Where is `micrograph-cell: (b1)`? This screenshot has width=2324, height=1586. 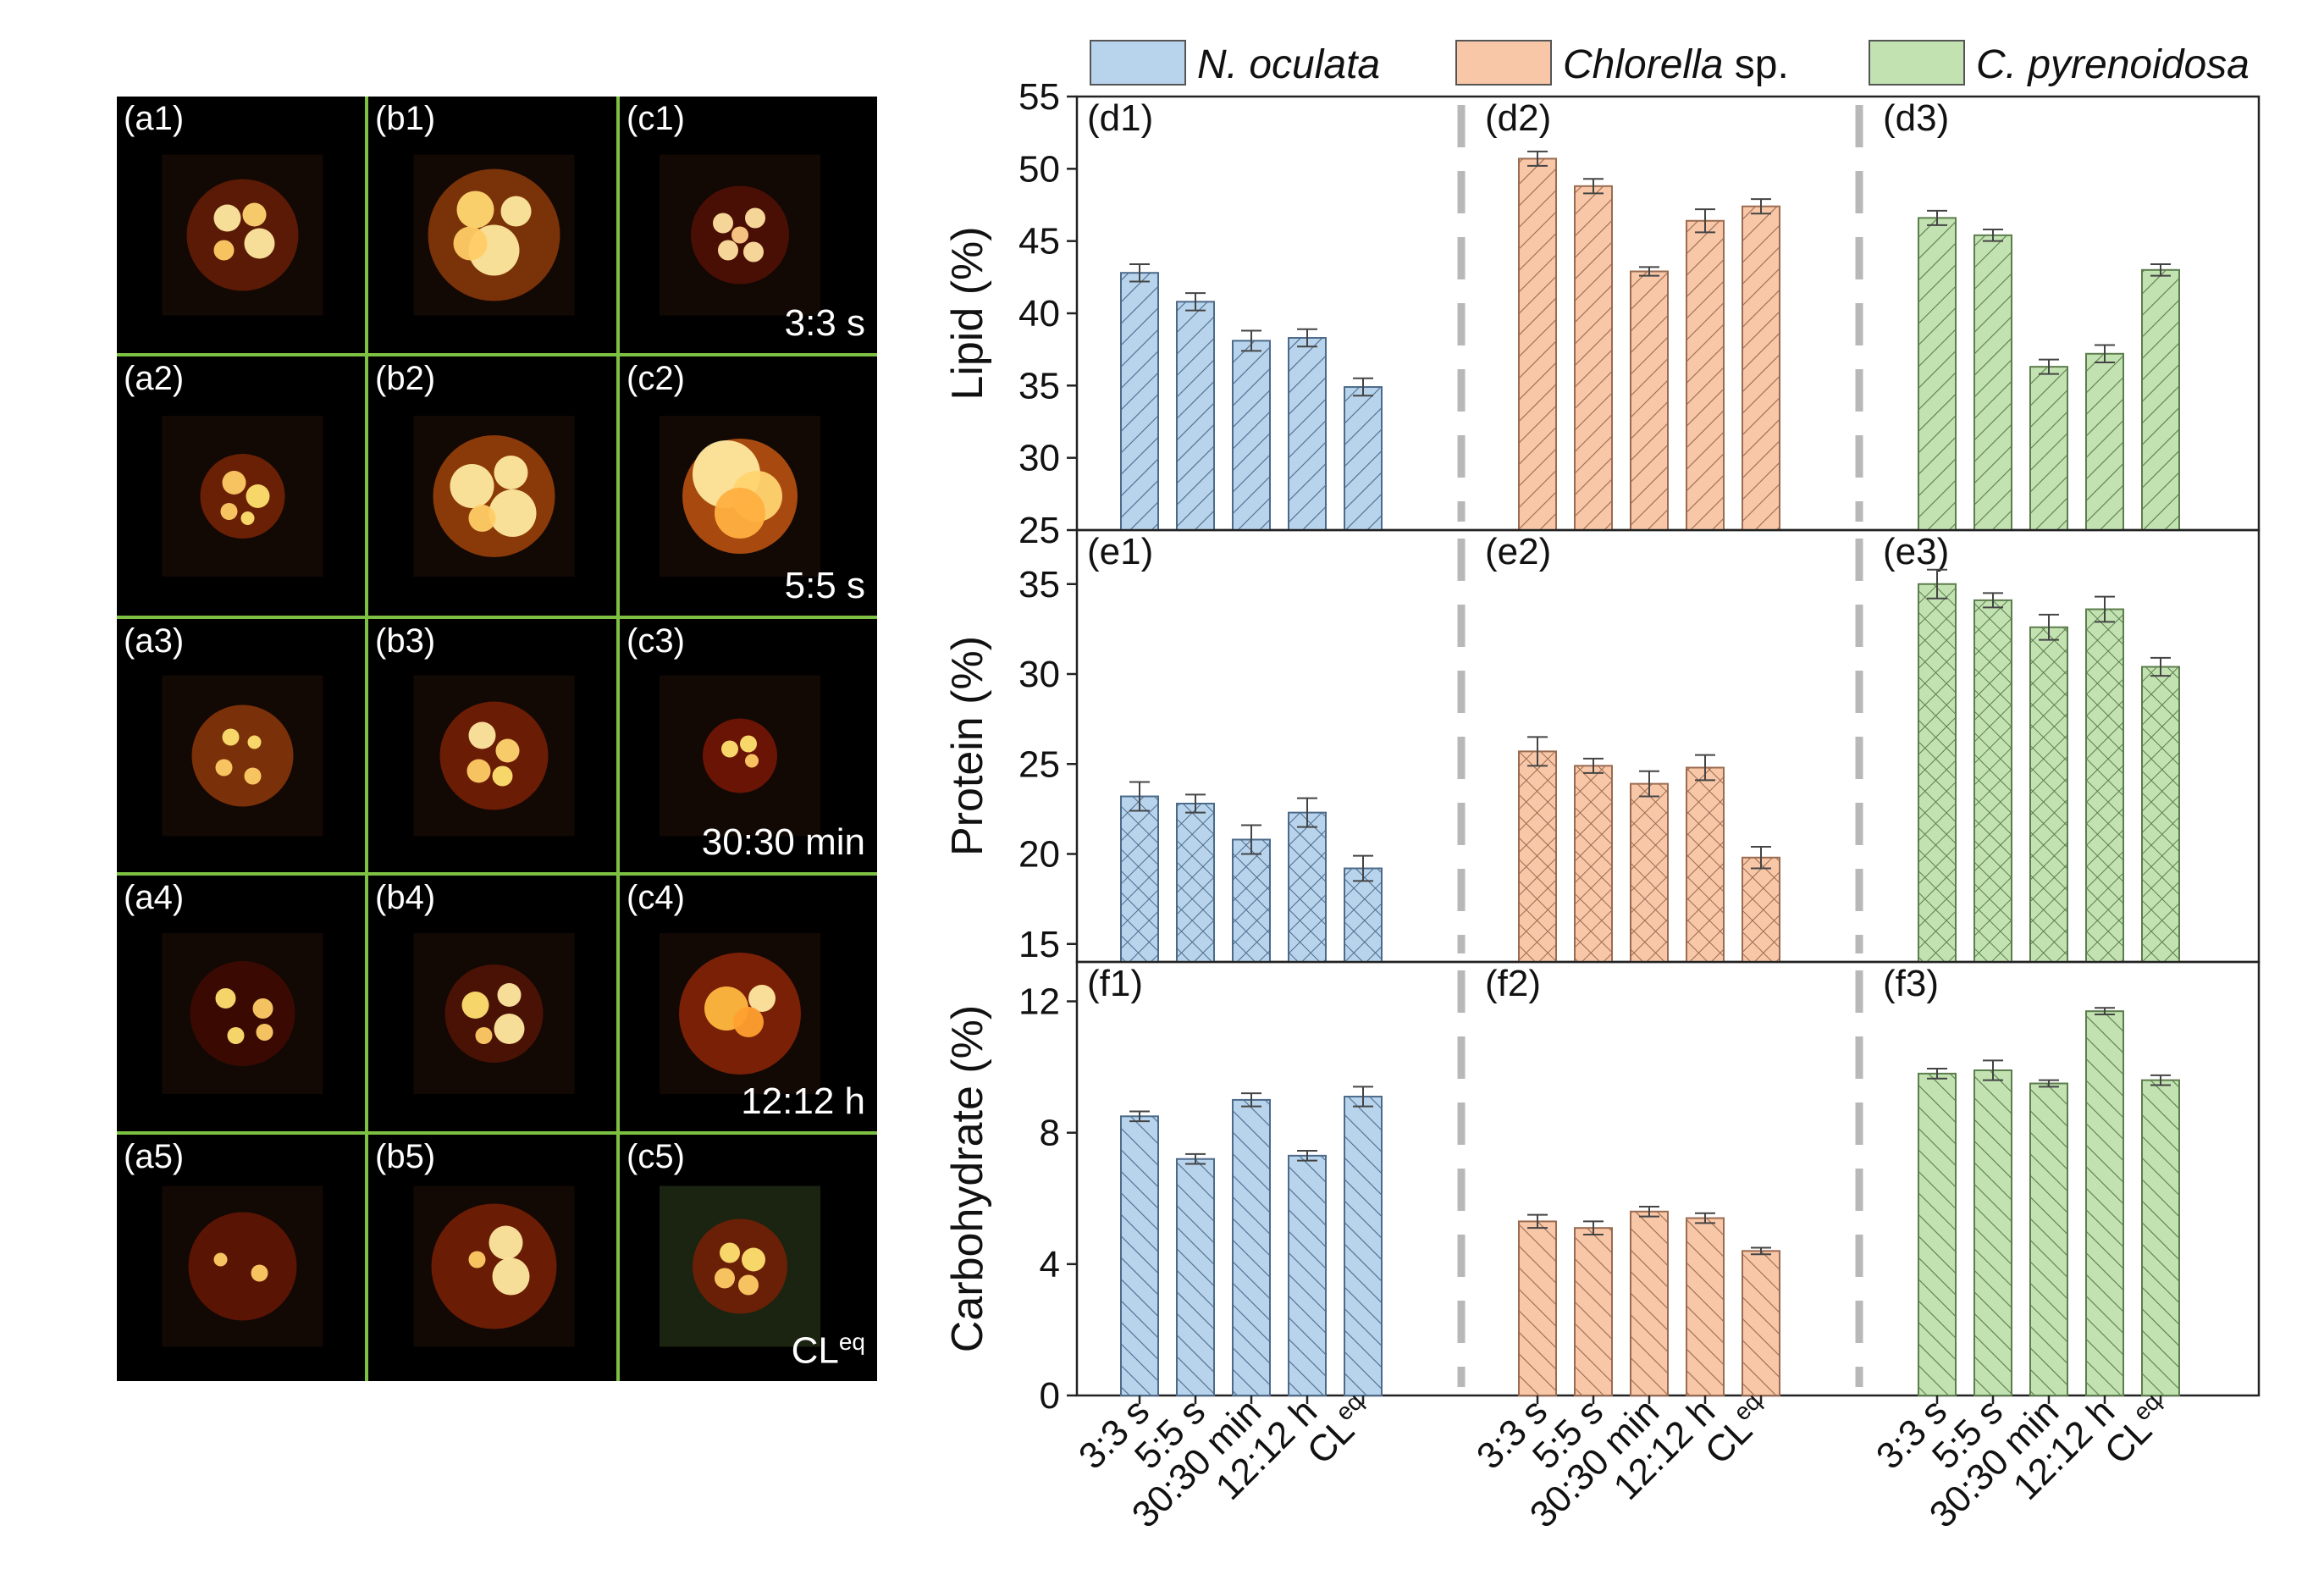 micrograph-cell: (b1) is located at coordinates (494, 226).